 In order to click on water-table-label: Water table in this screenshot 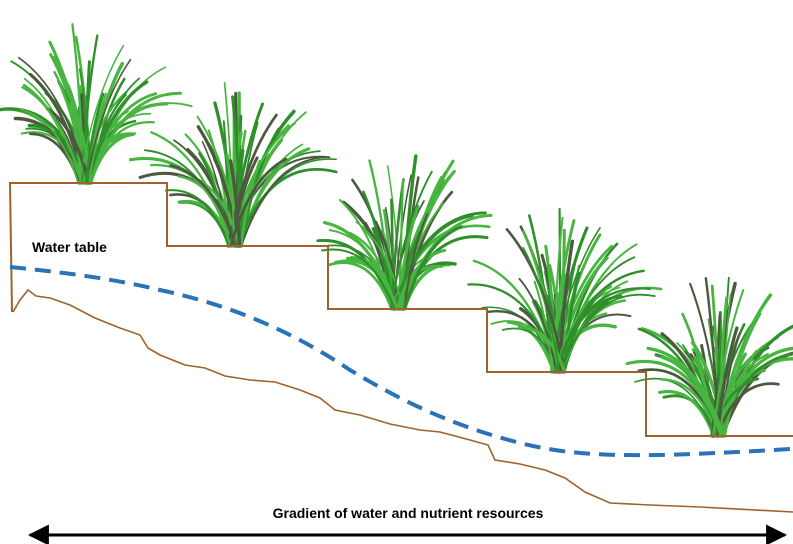, I will do `click(69, 247)`.